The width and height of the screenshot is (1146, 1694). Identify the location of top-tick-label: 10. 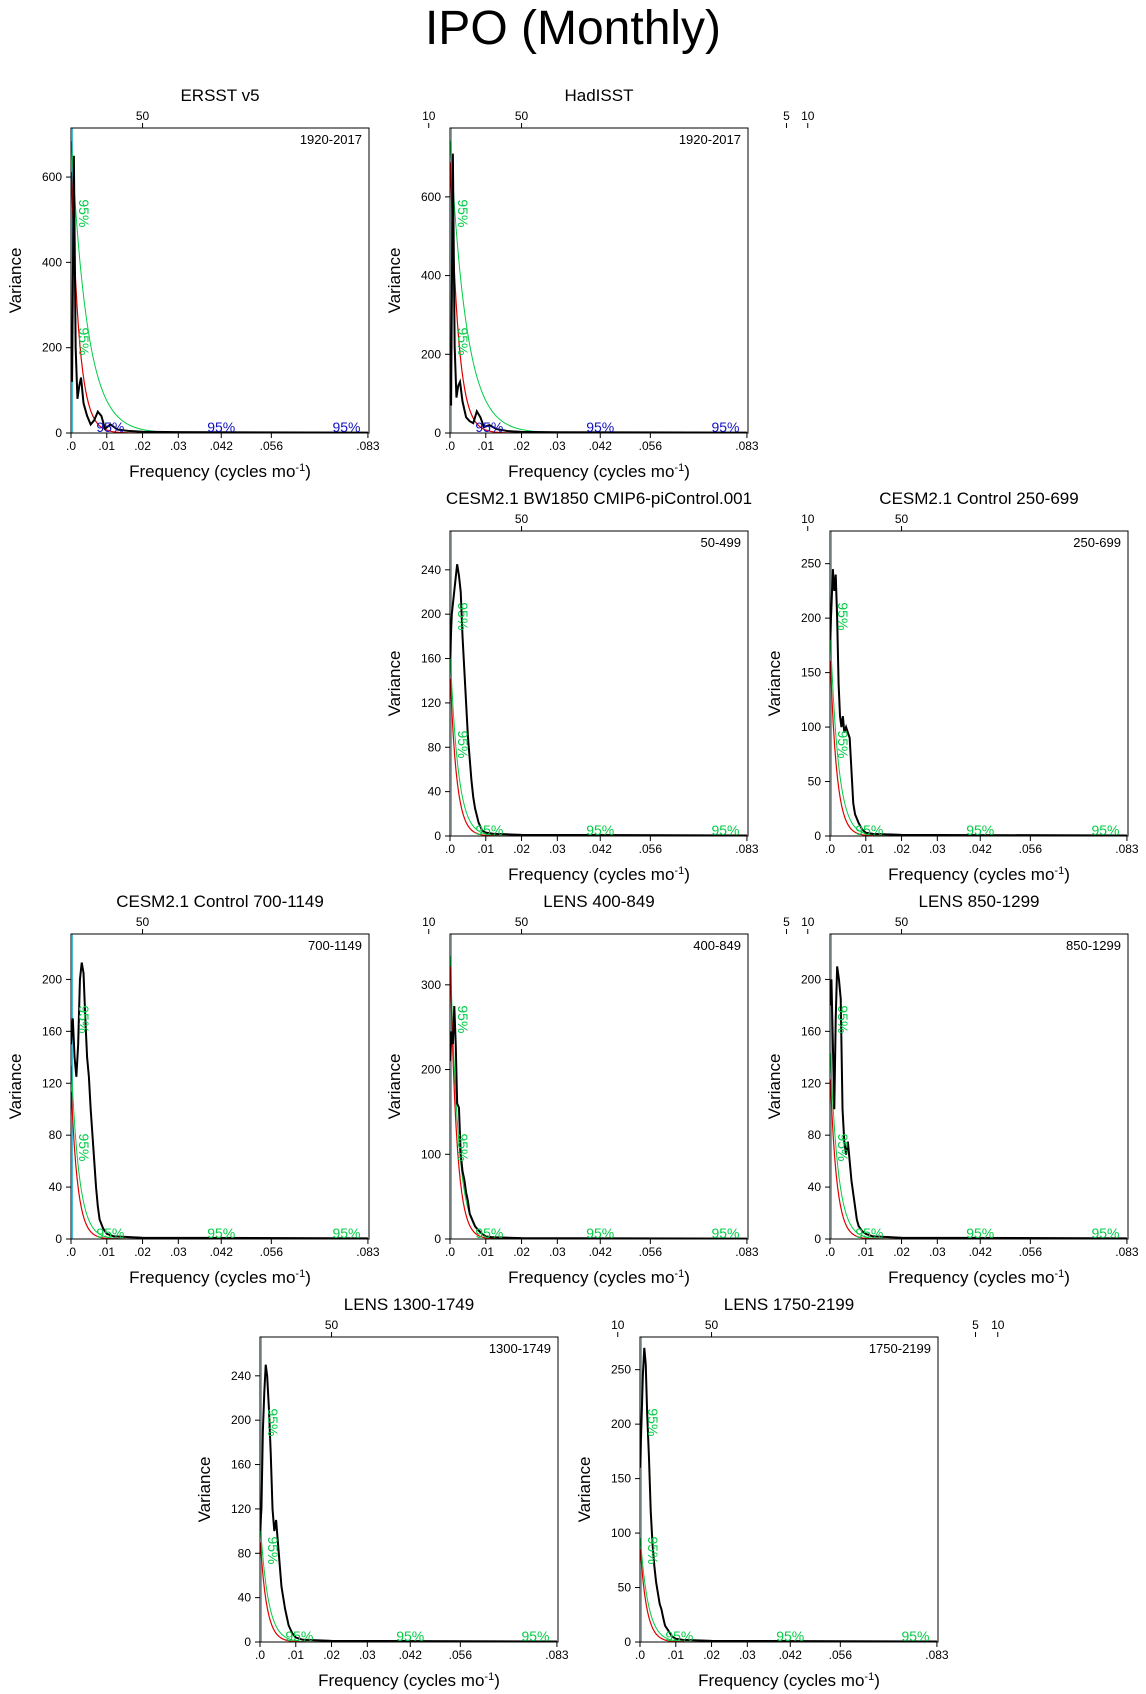
(618, 1325).